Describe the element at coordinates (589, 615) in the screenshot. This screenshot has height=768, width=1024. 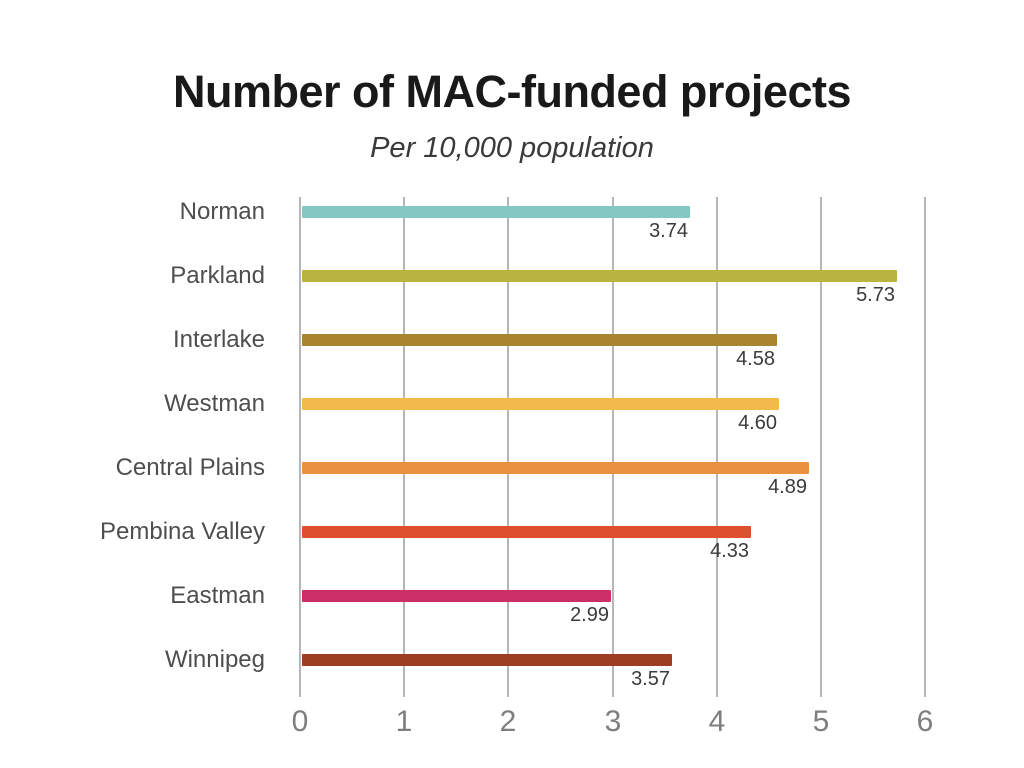
I see `value-label: 2.99` at that location.